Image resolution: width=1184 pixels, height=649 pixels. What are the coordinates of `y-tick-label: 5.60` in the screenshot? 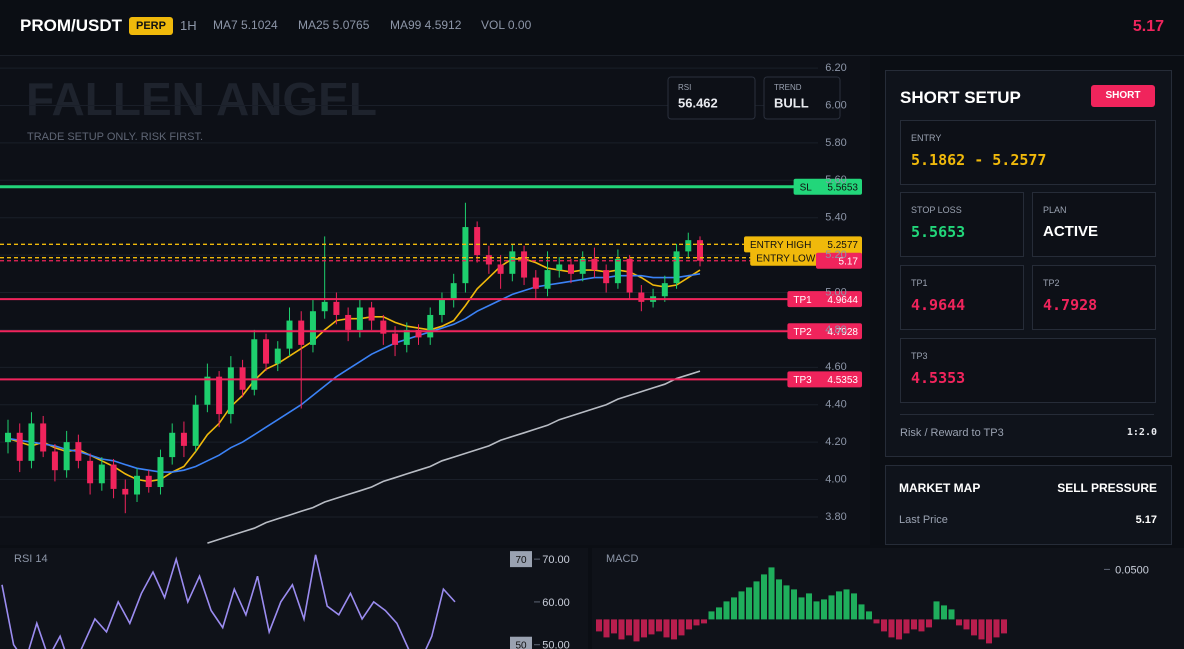 It's located at (835, 180).